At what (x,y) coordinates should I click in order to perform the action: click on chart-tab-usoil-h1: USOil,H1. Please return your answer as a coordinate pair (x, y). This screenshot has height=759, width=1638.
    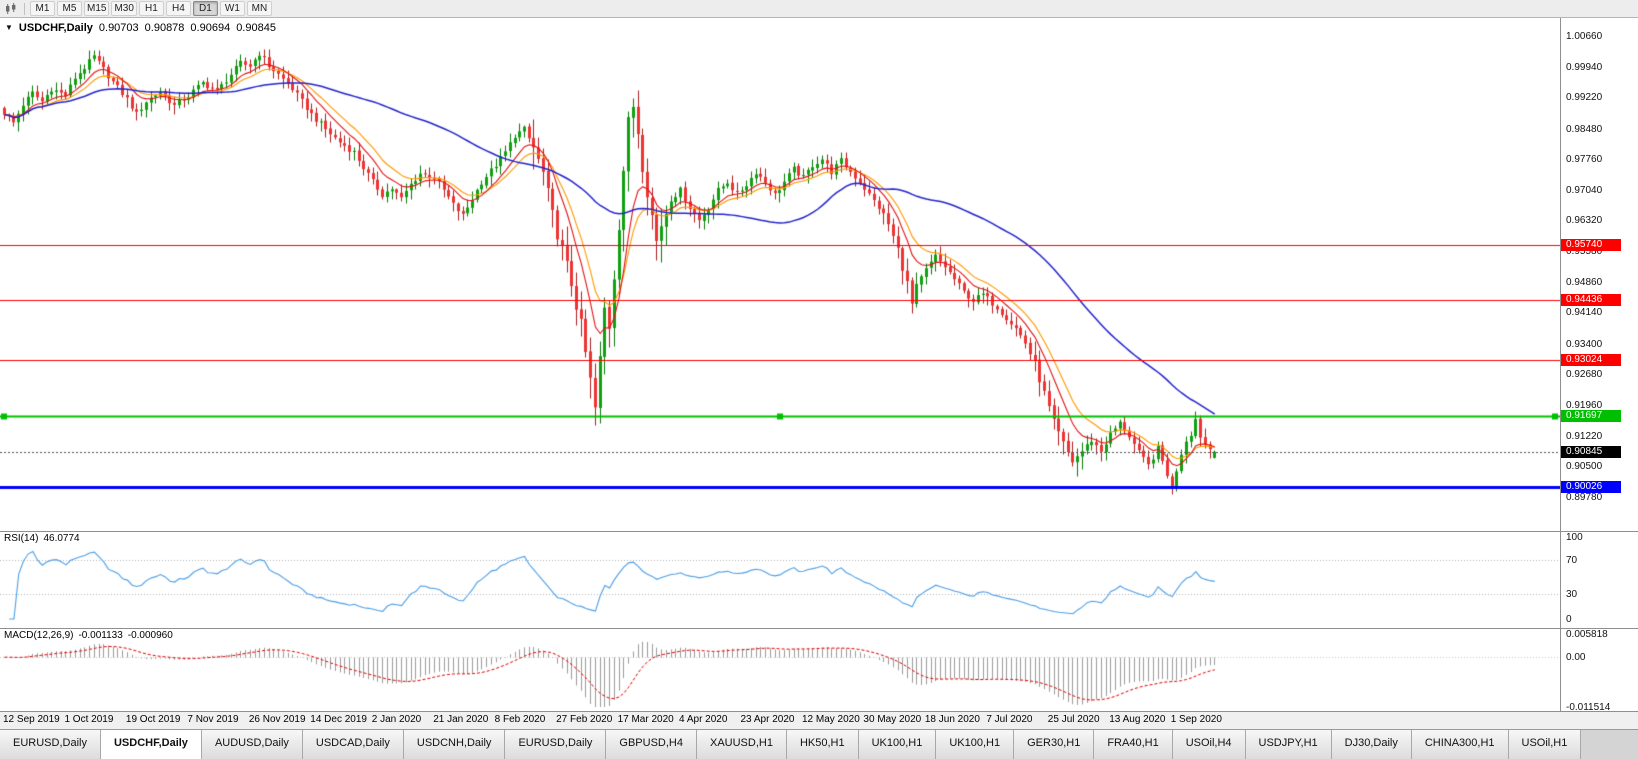
    Looking at the image, I should click on (1545, 744).